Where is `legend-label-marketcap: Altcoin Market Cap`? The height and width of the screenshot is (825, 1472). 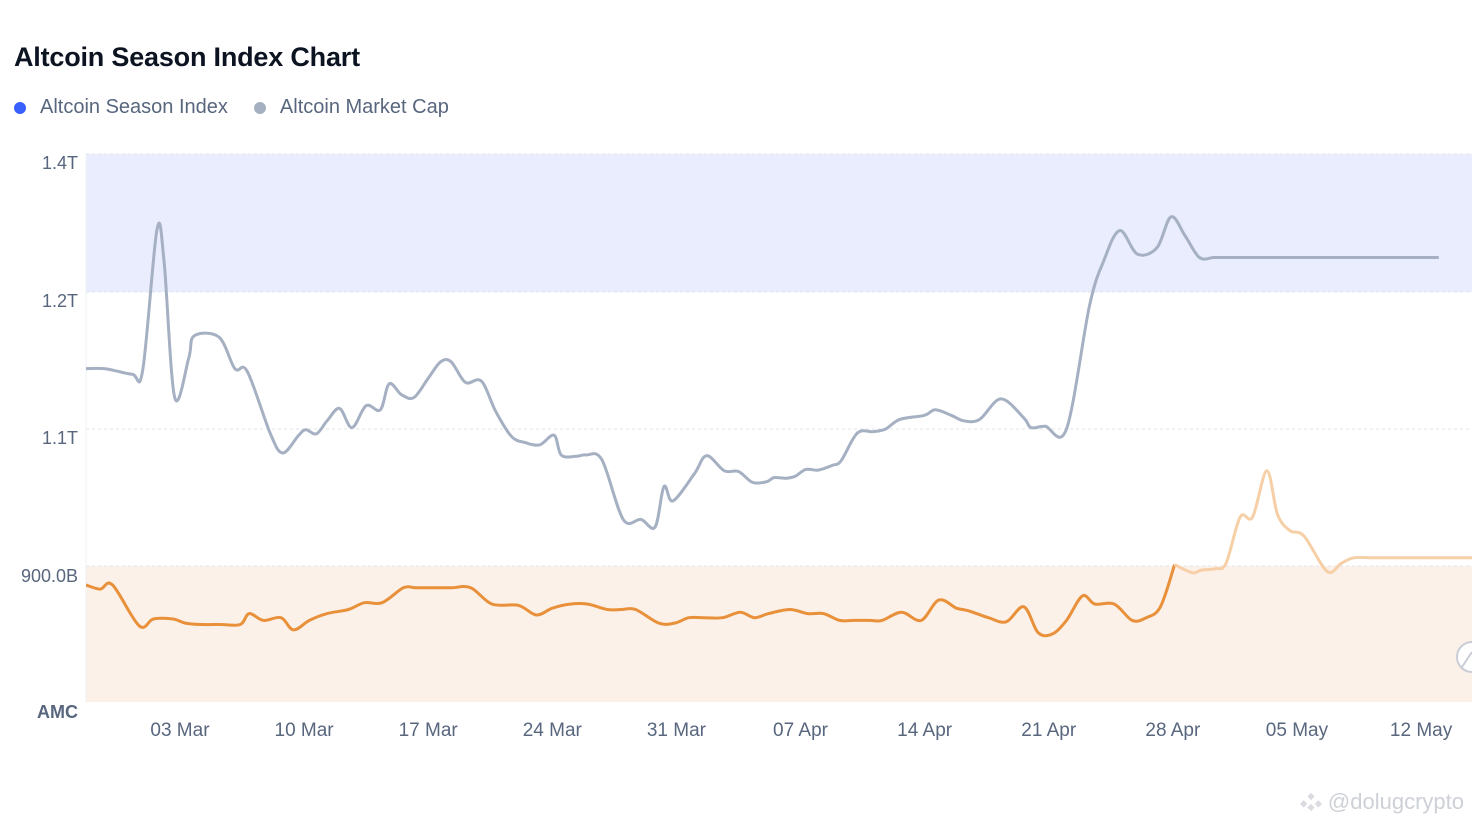
legend-label-marketcap: Altcoin Market Cap is located at coordinates (364, 107).